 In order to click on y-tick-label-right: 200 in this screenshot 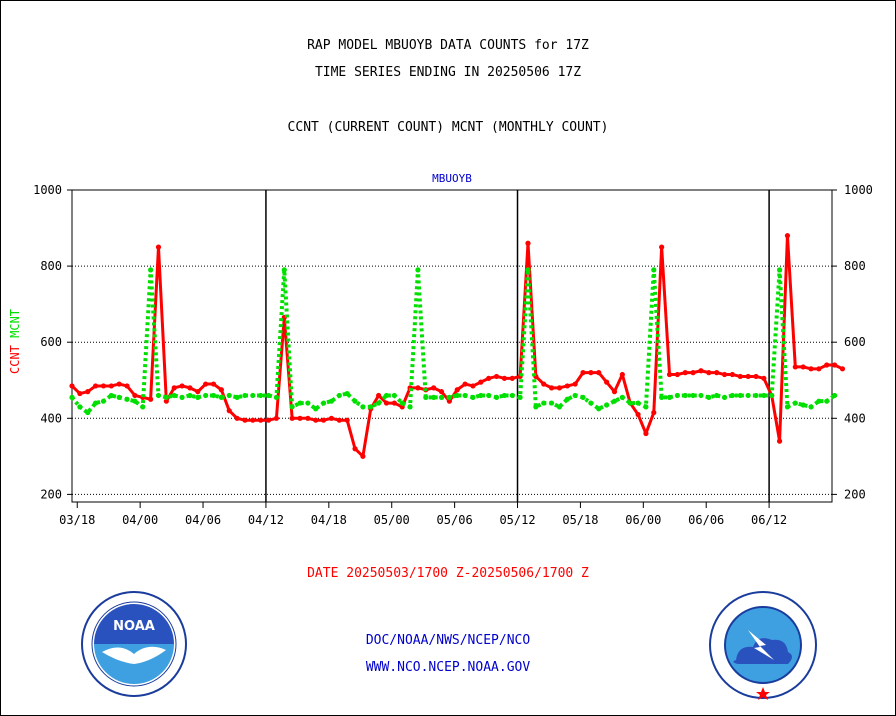, I will do `click(855, 494)`.